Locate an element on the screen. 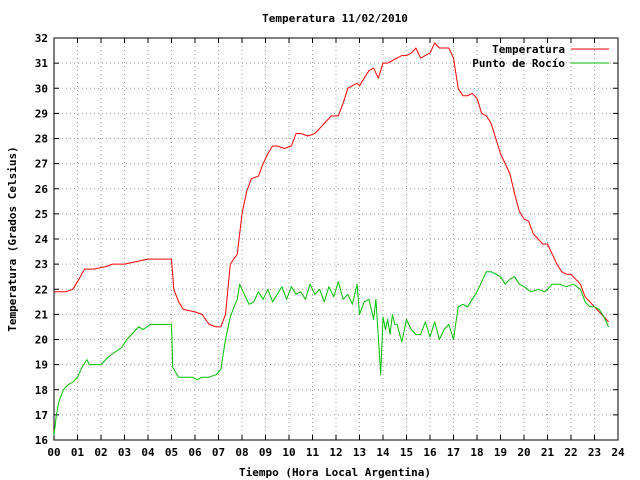 Image resolution: width=640 pixels, height=480 pixels. x-tick-label: 17 is located at coordinates (453, 452).